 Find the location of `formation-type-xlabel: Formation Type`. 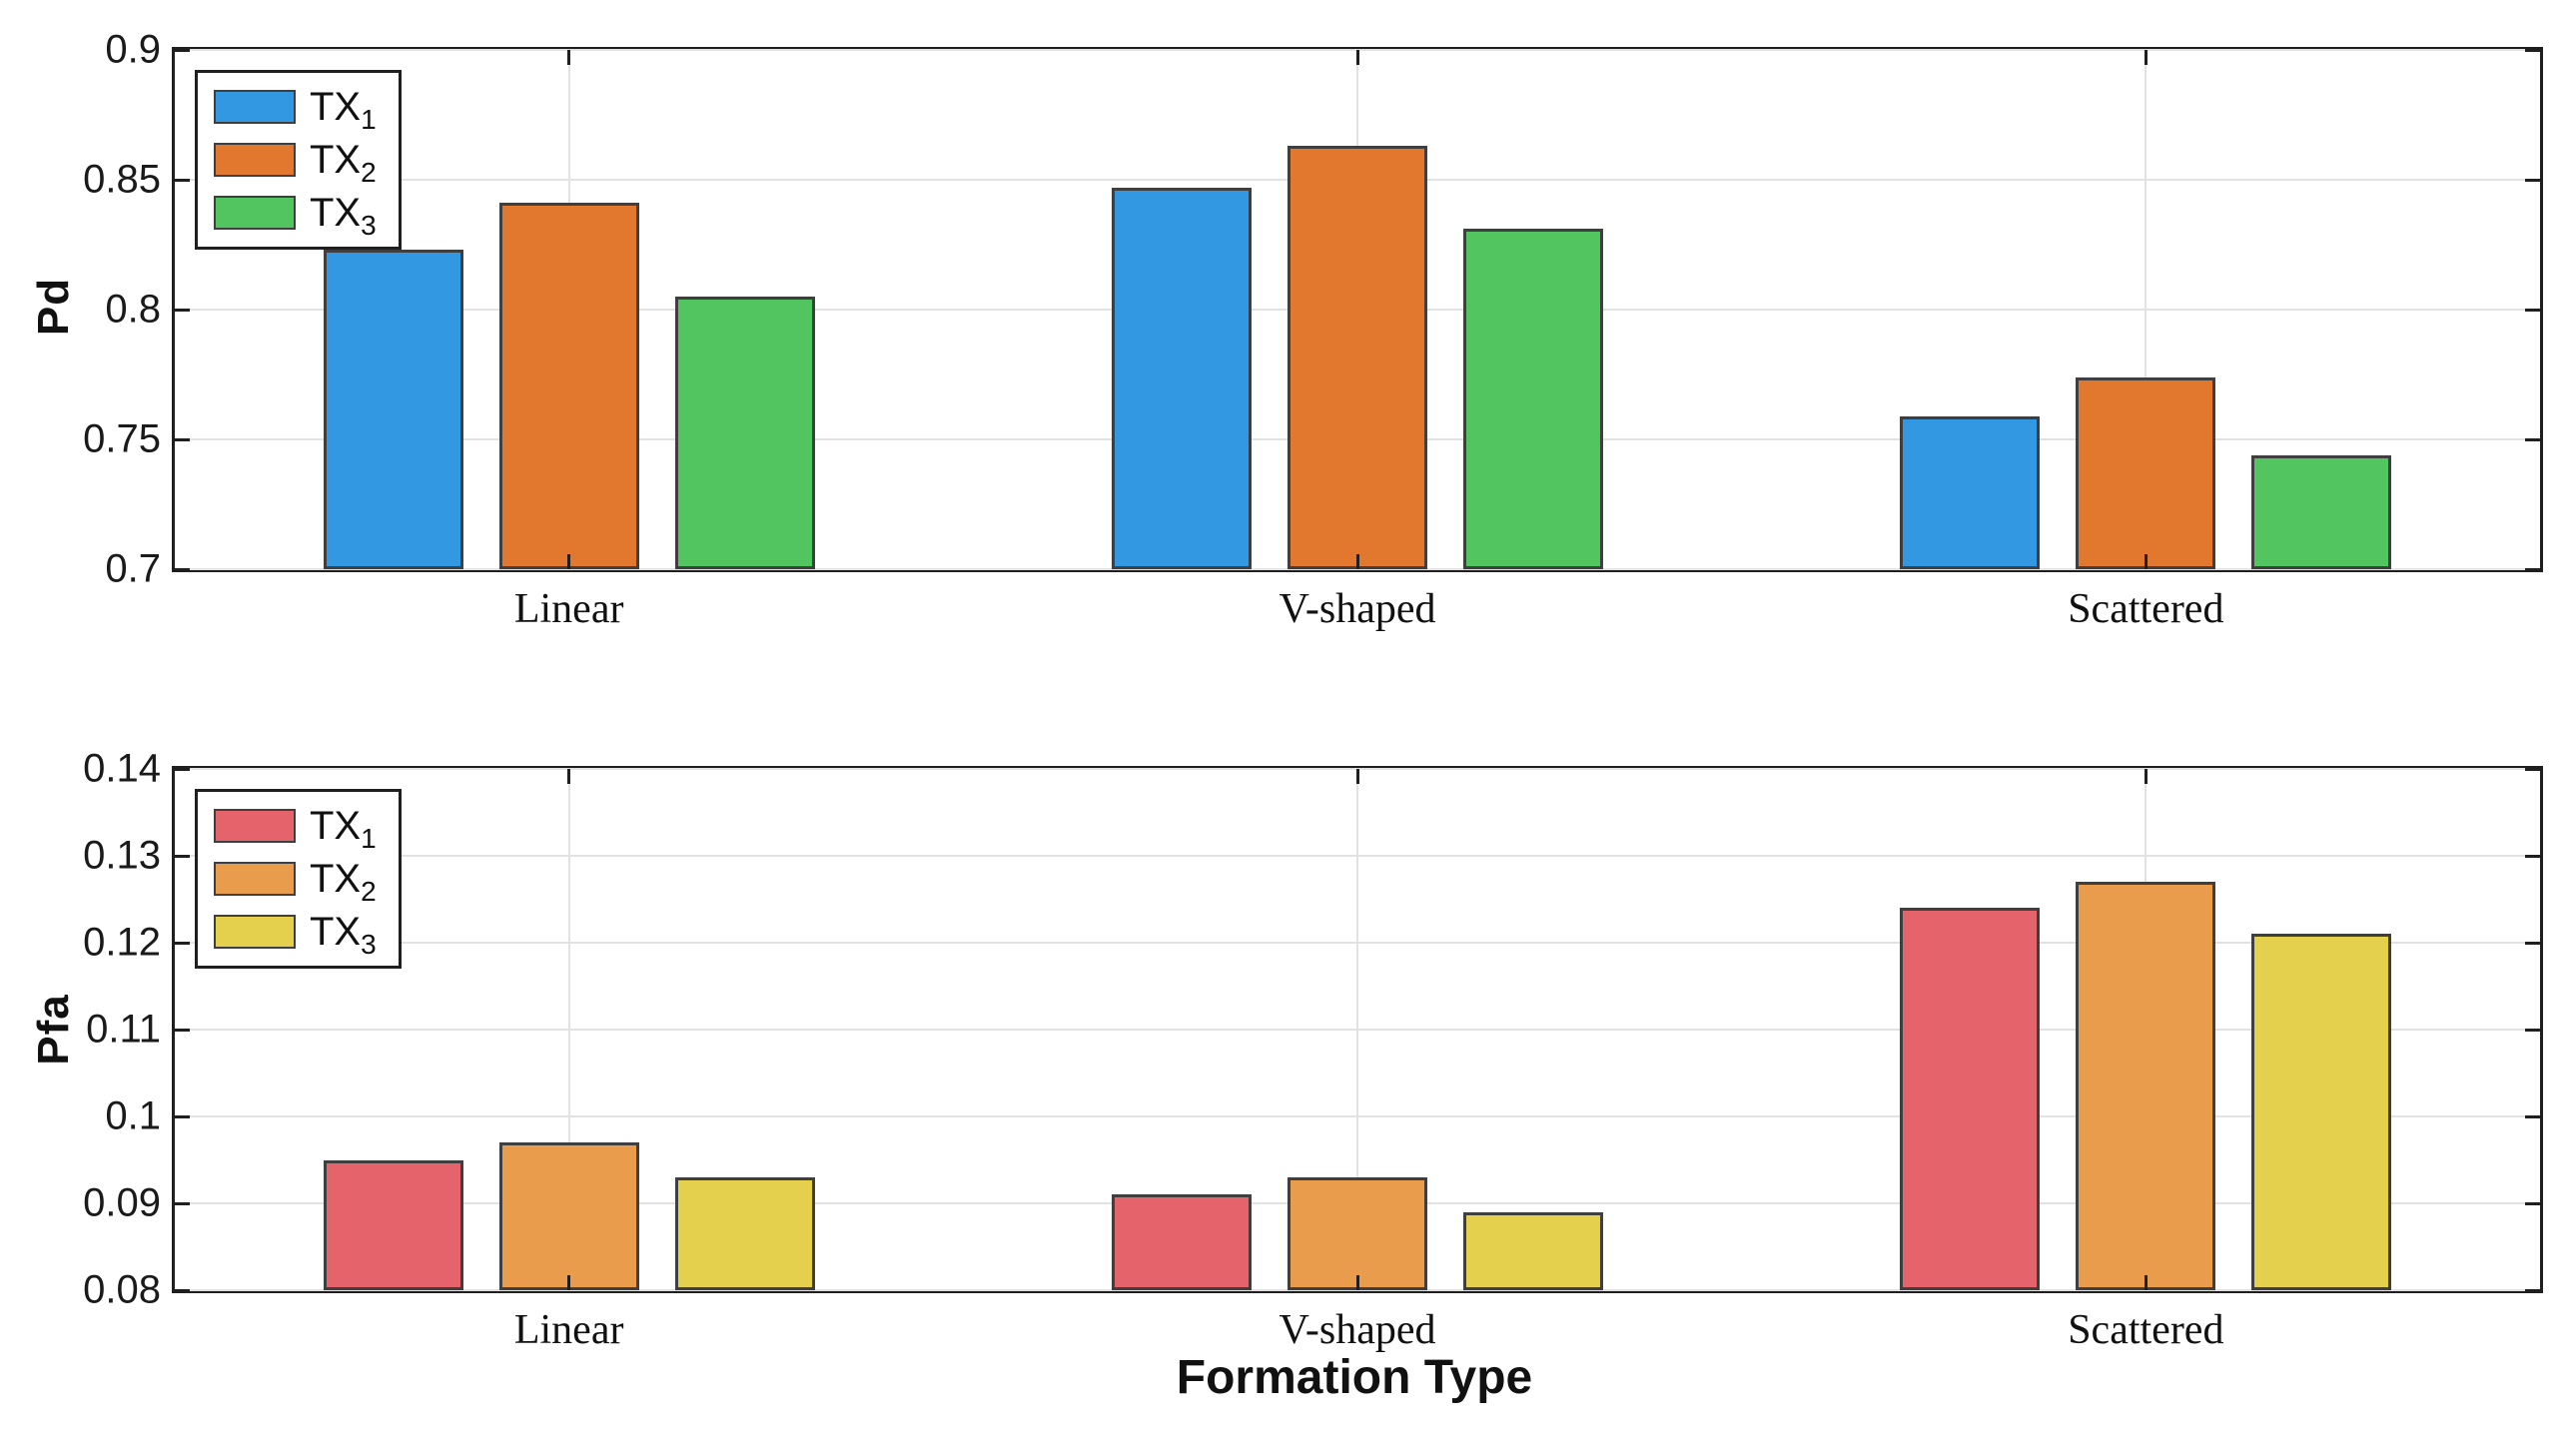

formation-type-xlabel: Formation Type is located at coordinates (1355, 1378).